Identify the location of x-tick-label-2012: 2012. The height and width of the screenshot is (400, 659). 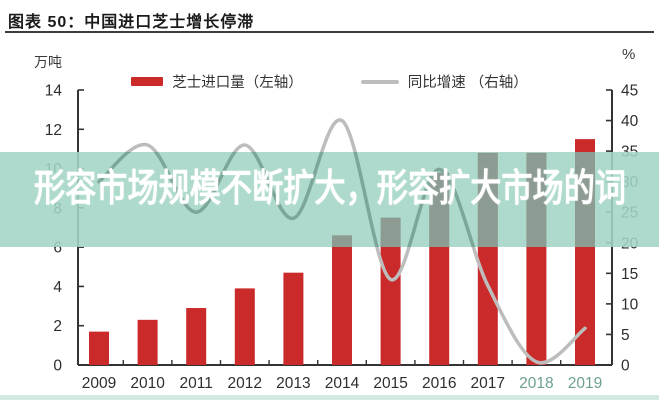
(245, 383).